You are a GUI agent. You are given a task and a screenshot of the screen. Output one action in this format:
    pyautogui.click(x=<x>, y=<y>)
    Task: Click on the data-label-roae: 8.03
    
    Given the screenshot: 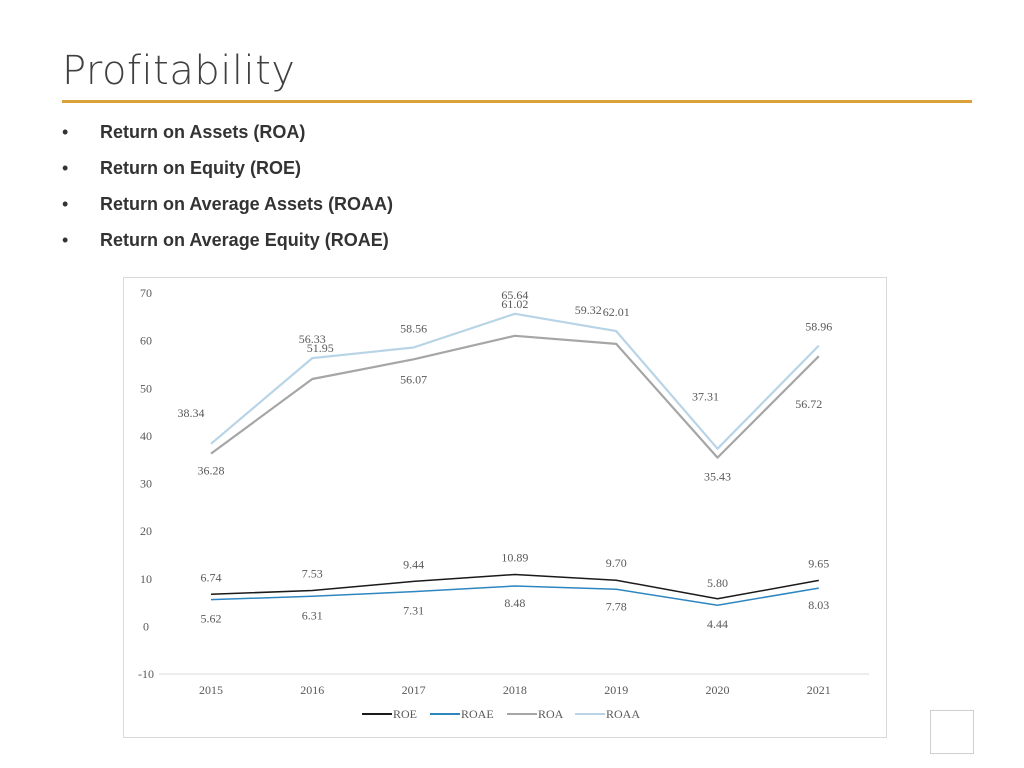 What is the action you would take?
    pyautogui.click(x=818, y=605)
    